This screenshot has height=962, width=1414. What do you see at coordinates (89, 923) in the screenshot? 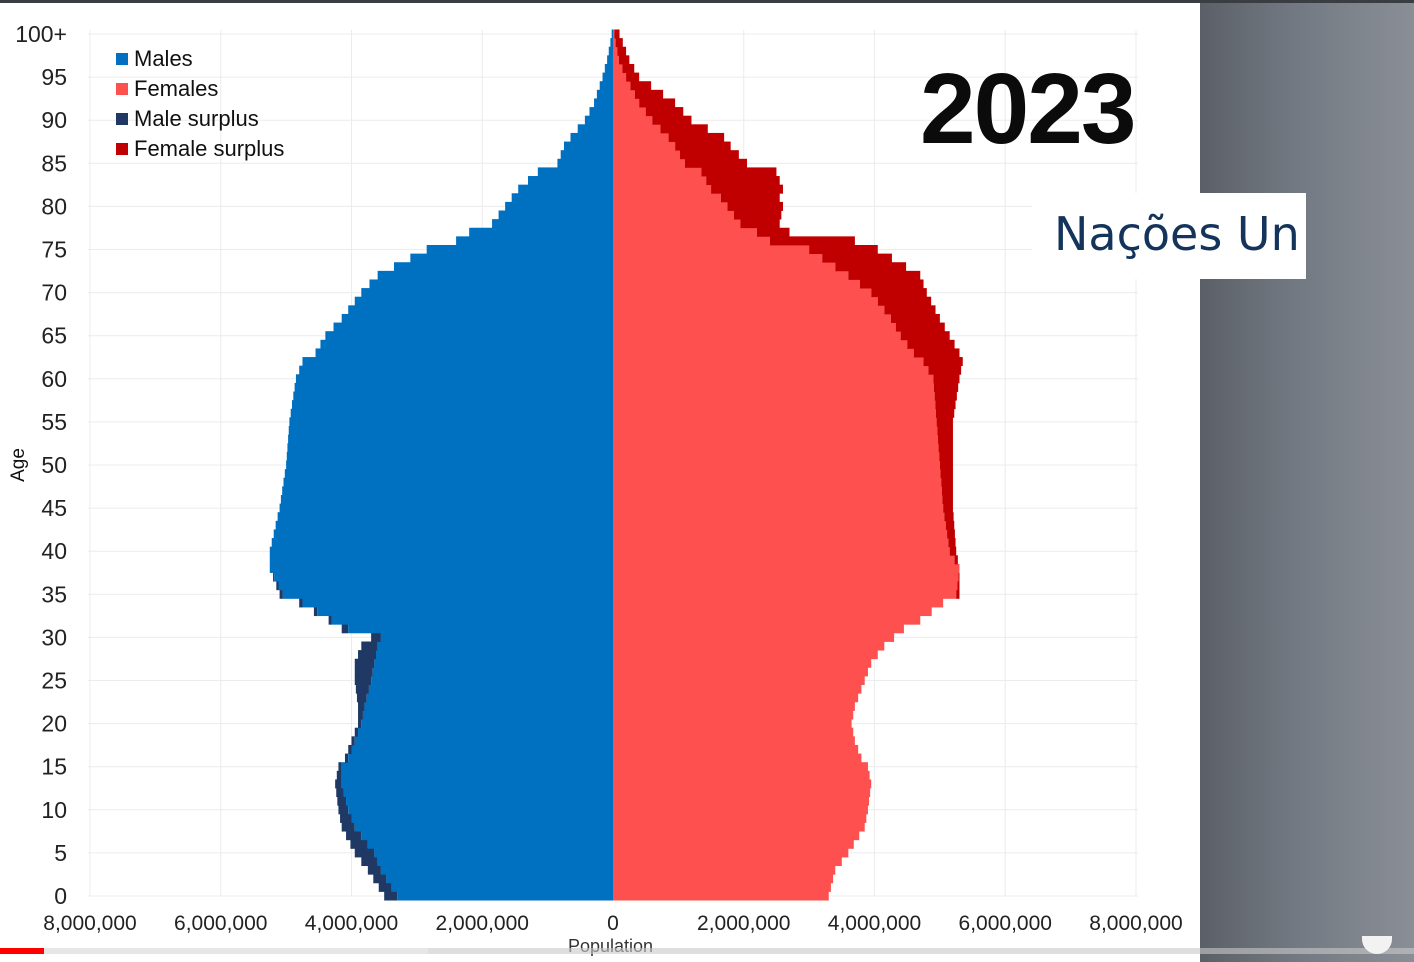
I see `x-tick-label: 8,000,000` at bounding box center [89, 923].